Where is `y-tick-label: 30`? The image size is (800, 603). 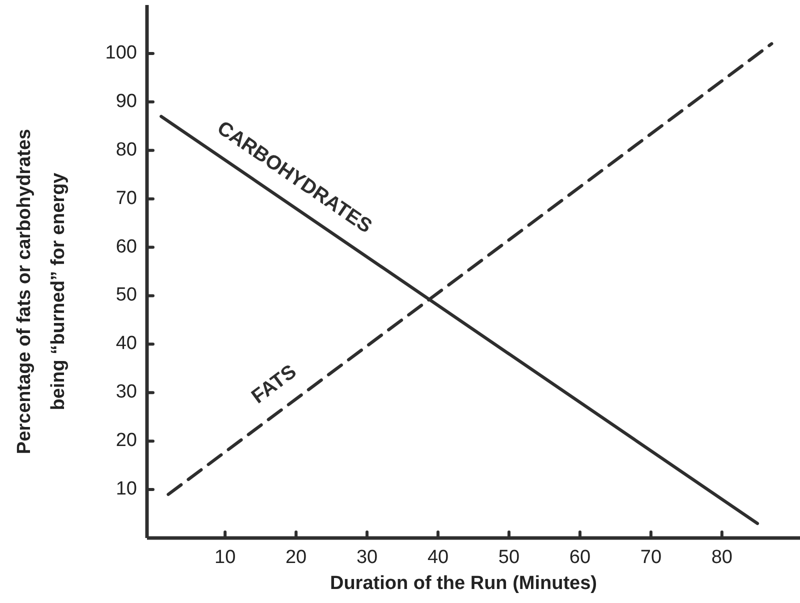 y-tick-label: 30 is located at coordinates (126, 392).